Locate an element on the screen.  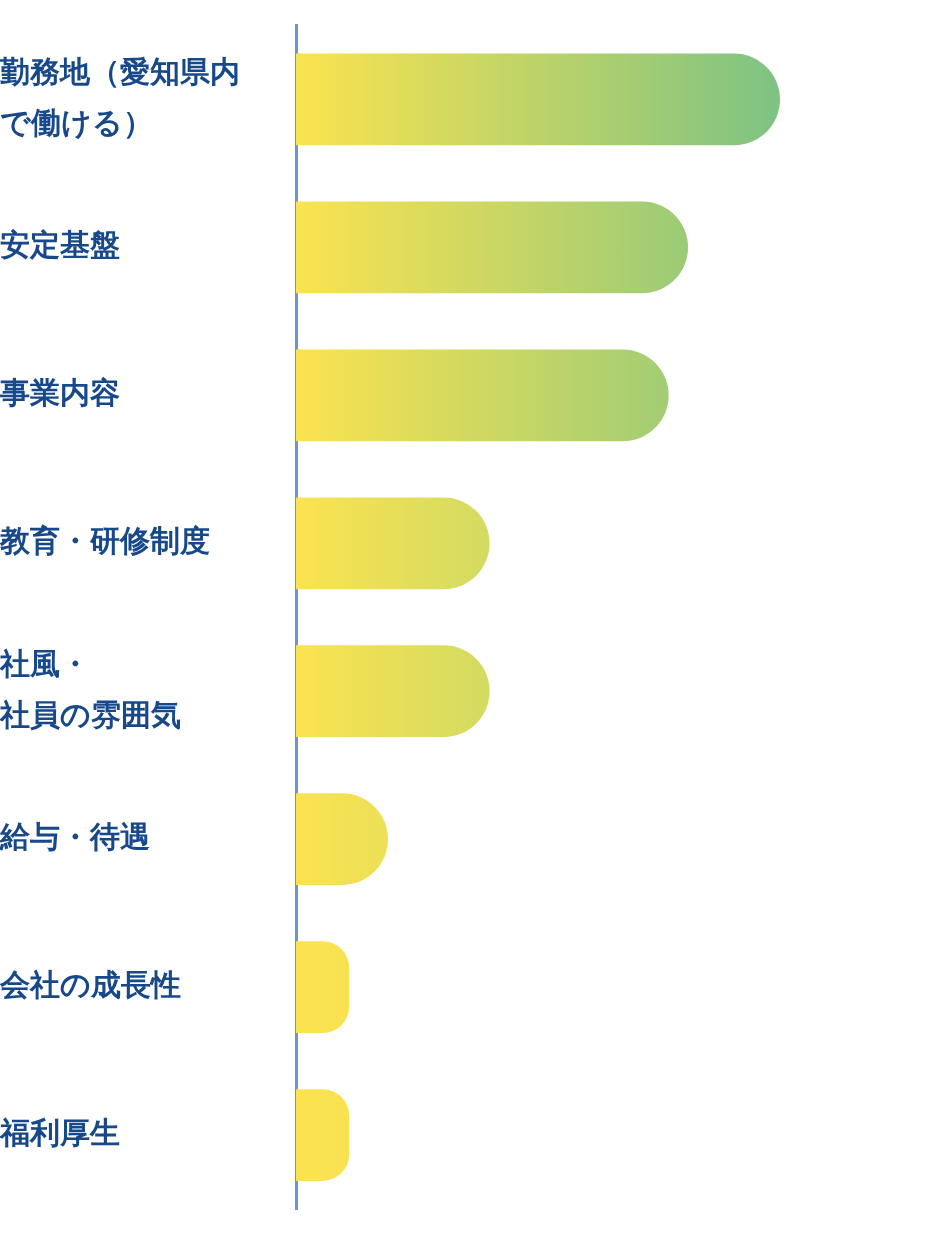
y-tick-label: 安定基盤 is located at coordinates (60, 245).